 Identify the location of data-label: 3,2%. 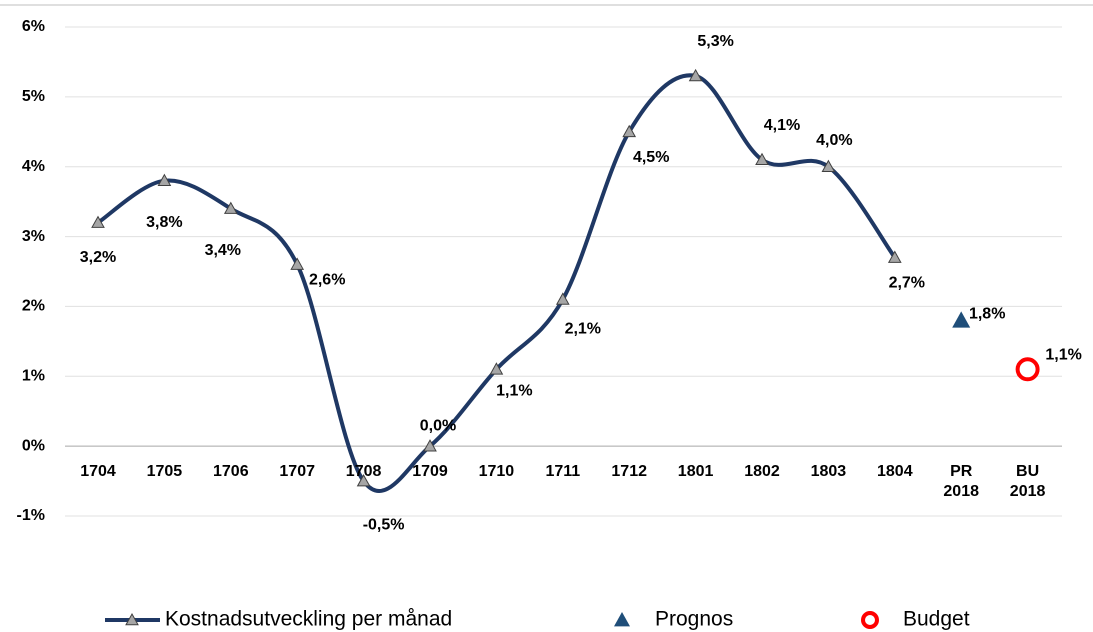
(98, 257).